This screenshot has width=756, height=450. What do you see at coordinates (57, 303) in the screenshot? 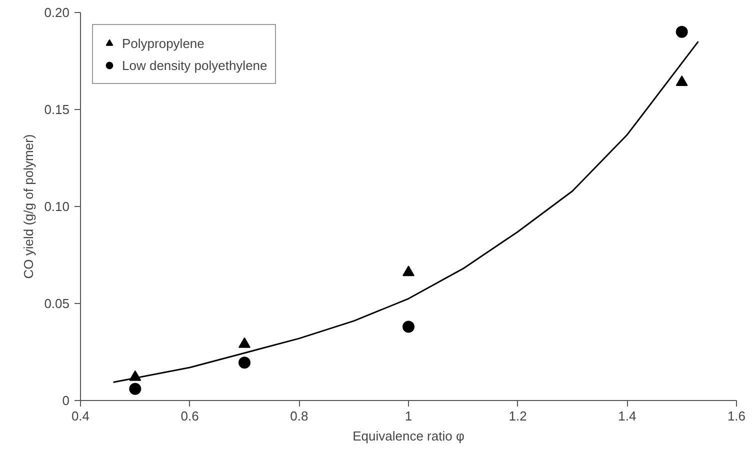
I see `y-tick-label: 0.05` at bounding box center [57, 303].